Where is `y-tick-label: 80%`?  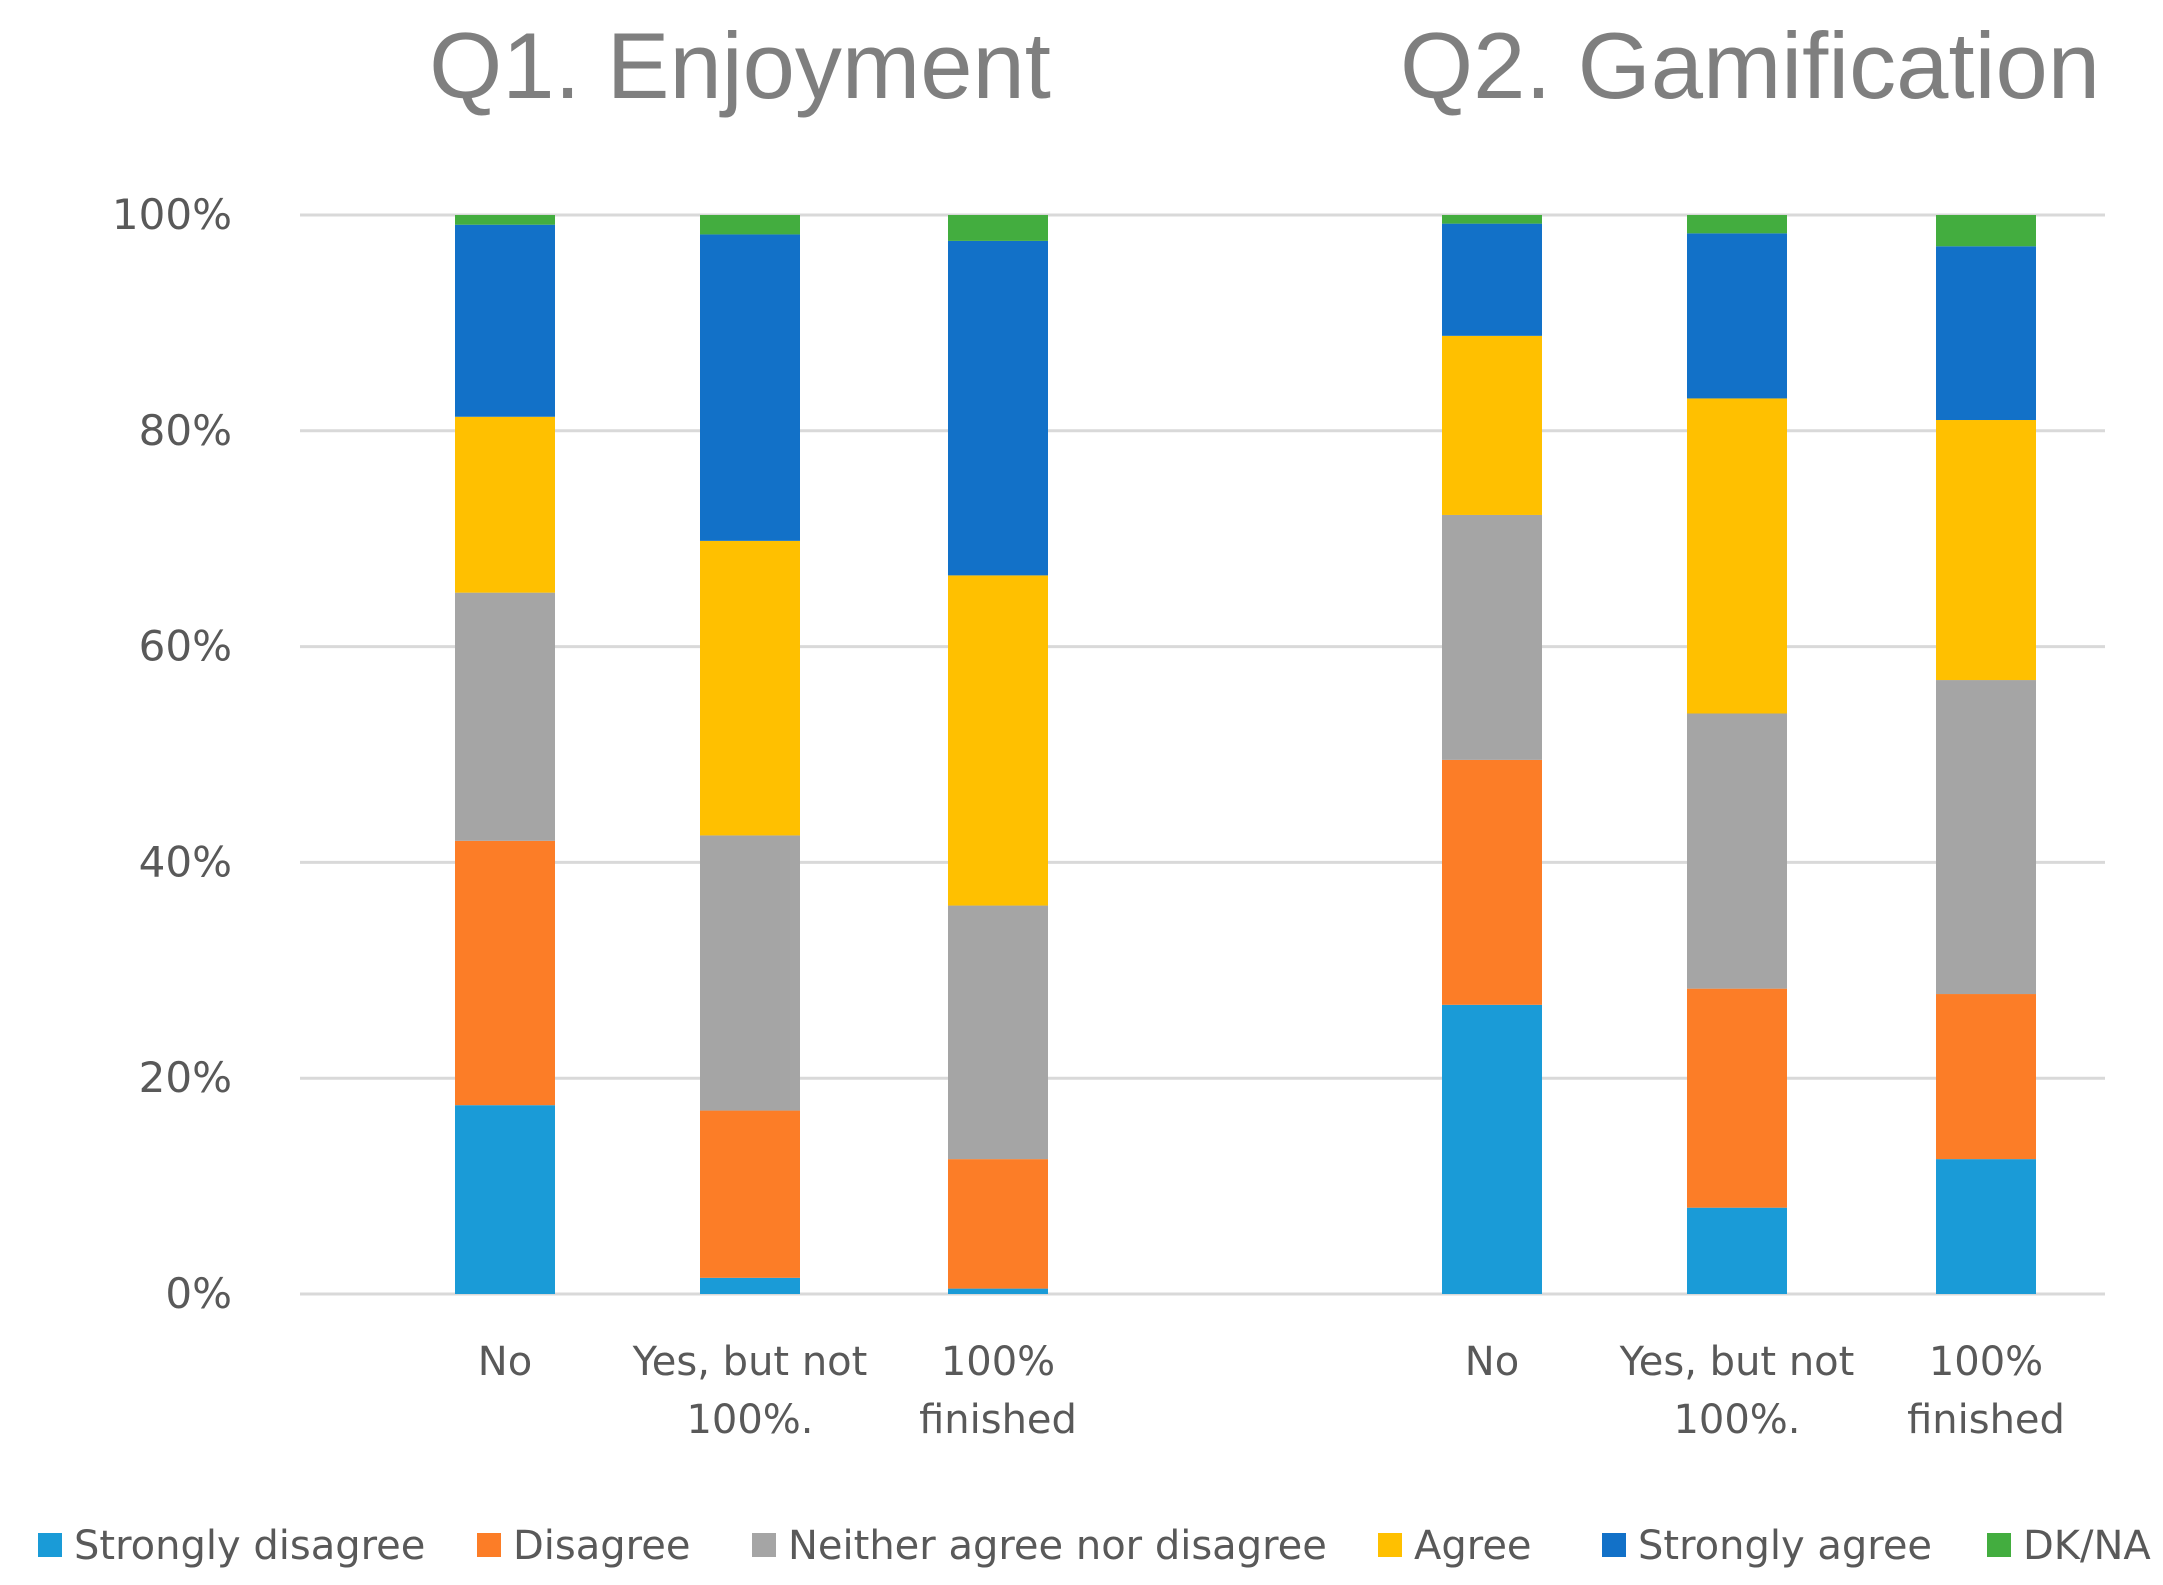 y-tick-label: 80% is located at coordinates (185, 430).